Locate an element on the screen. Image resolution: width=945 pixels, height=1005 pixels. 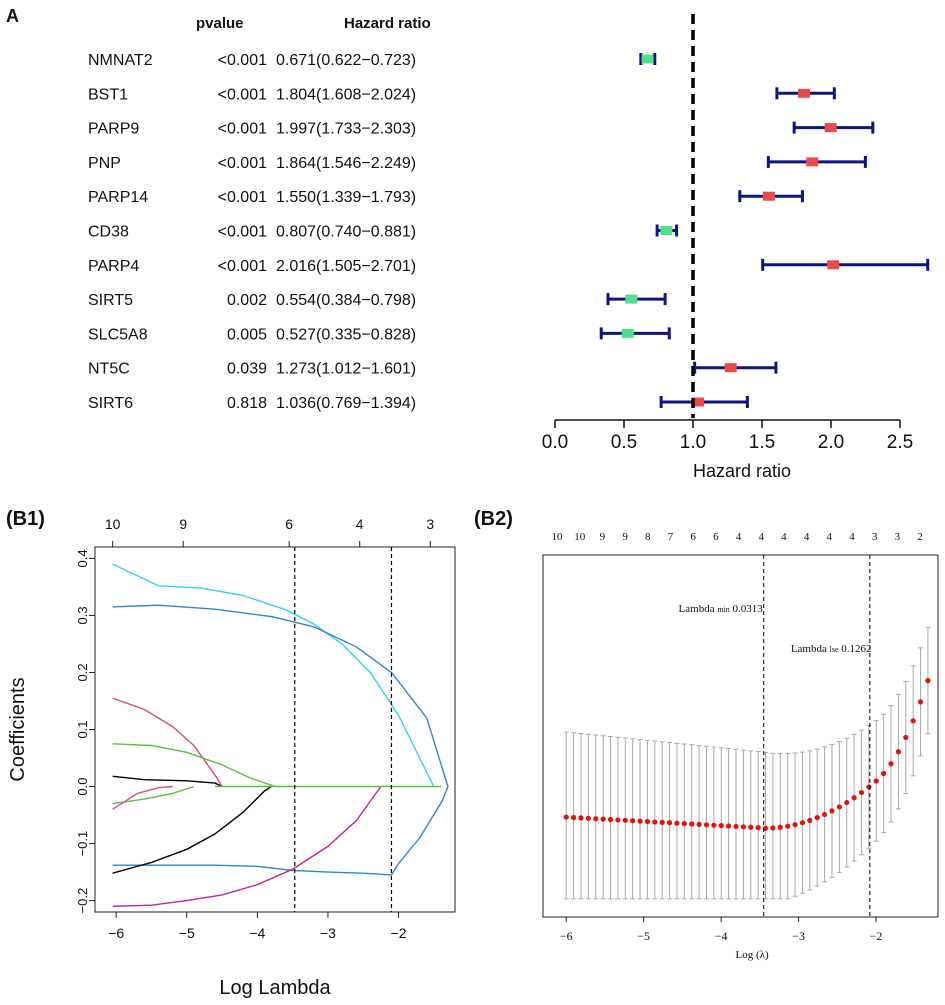
lambda-annotation: Lambda min 0.0313 is located at coordinates (721, 609).